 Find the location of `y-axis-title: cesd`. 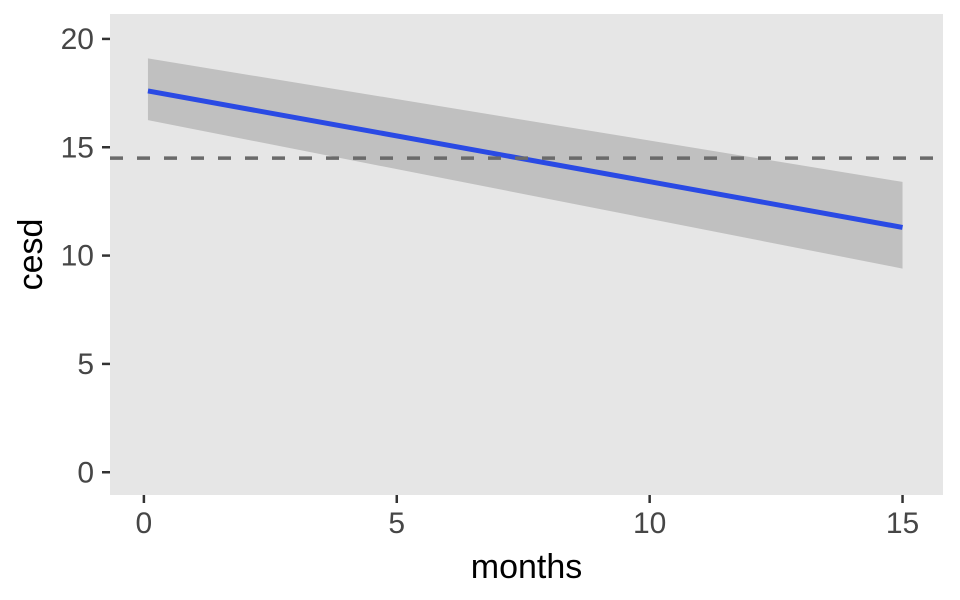

y-axis-title: cesd is located at coordinates (31, 255).